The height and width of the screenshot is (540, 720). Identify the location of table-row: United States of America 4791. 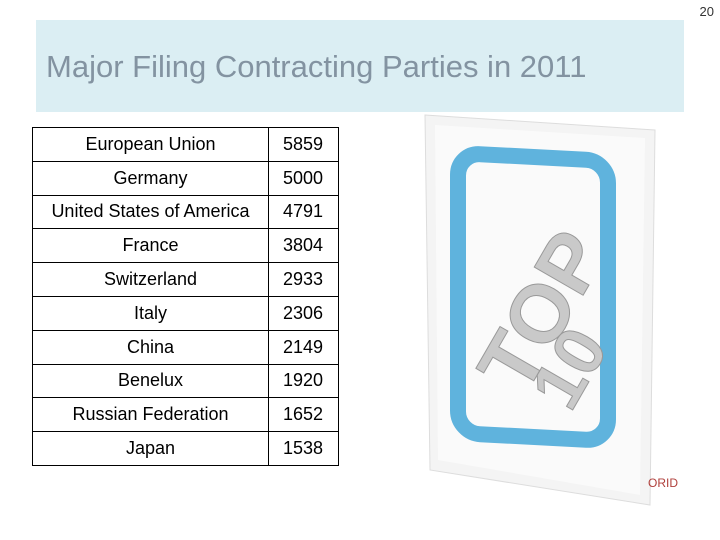
(185, 212).